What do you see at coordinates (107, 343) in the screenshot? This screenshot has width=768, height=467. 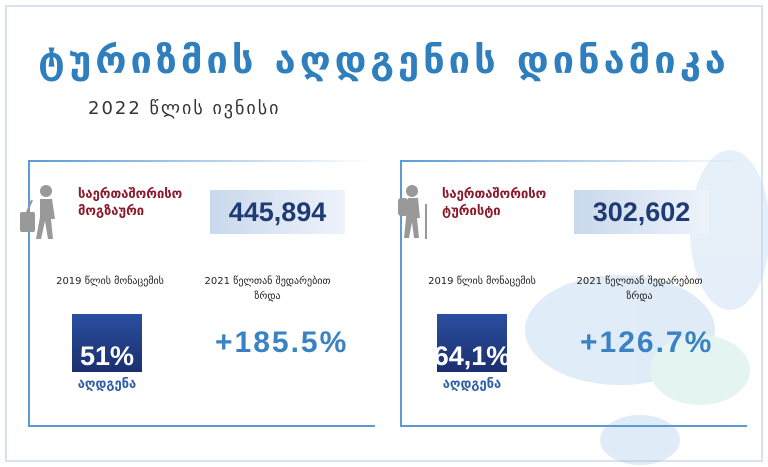 I see `recovery-value: 51%` at bounding box center [107, 343].